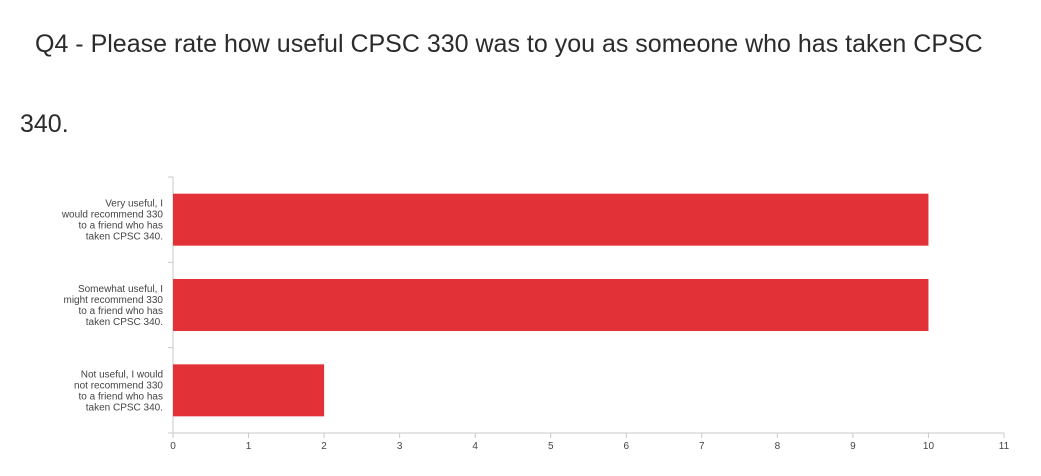 The image size is (1041, 476). I want to click on category-label-line: Very useful, I, so click(134, 204).